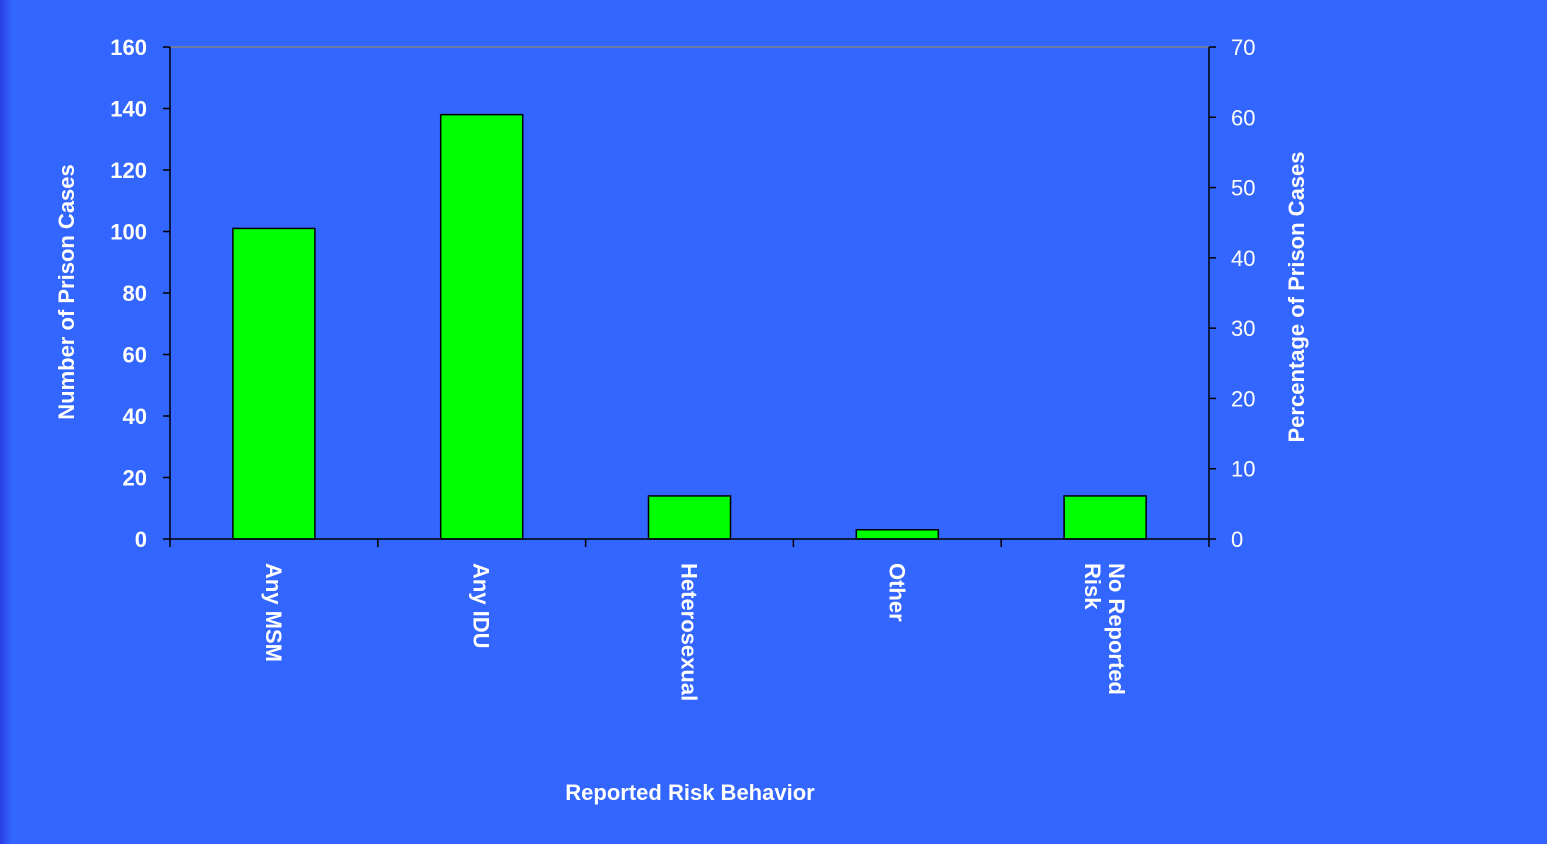 Image resolution: width=1547 pixels, height=844 pixels. What do you see at coordinates (1237, 539) in the screenshot?
I see `y2-tick-label: 0` at bounding box center [1237, 539].